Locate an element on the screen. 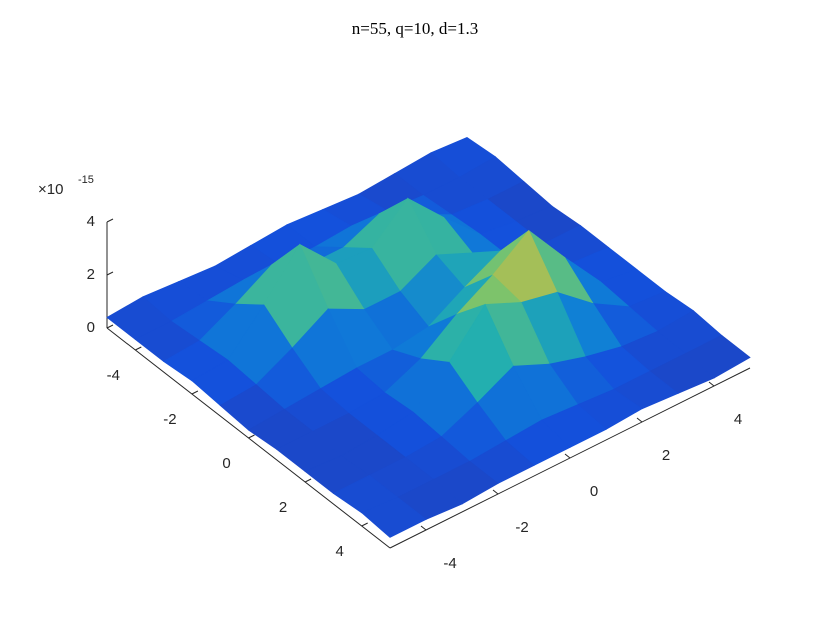  z-tick-label: 2 is located at coordinates (91, 274).